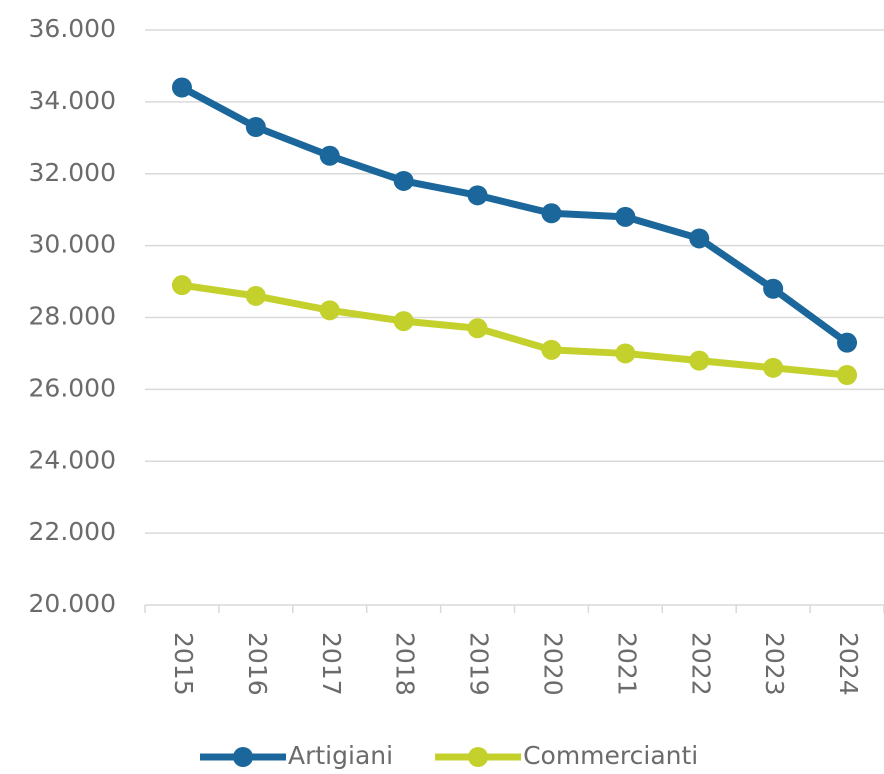 This screenshot has width=884, height=774. What do you see at coordinates (848, 664) in the screenshot?
I see `x-tick-label: 2024` at bounding box center [848, 664].